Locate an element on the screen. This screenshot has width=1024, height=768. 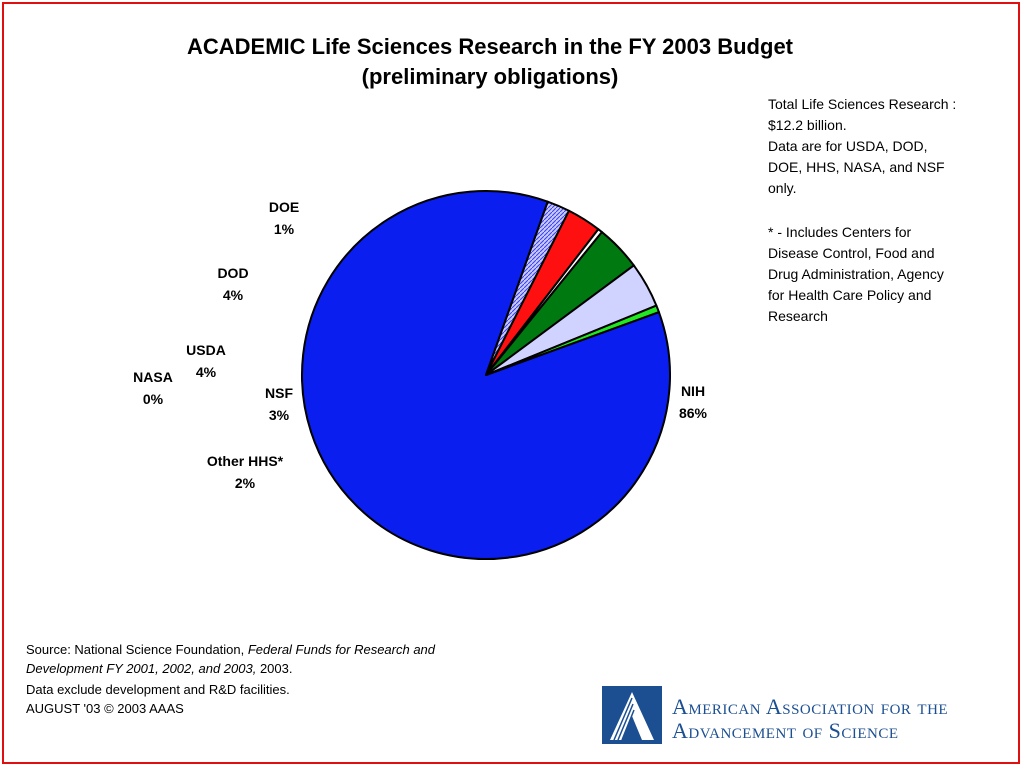
footnote-line: Research is located at coordinates (798, 316).